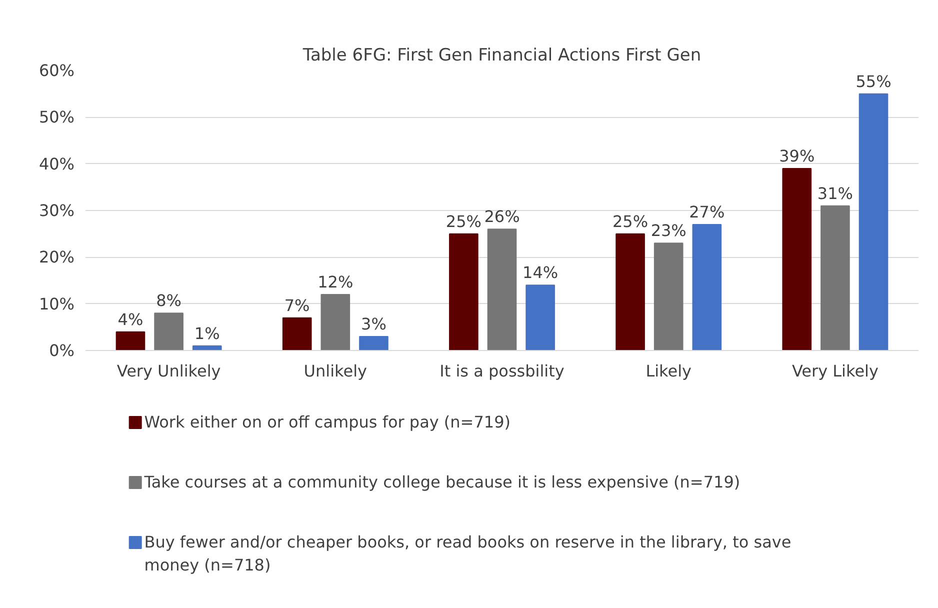  I want to click on data-label: 27%, so click(707, 212).